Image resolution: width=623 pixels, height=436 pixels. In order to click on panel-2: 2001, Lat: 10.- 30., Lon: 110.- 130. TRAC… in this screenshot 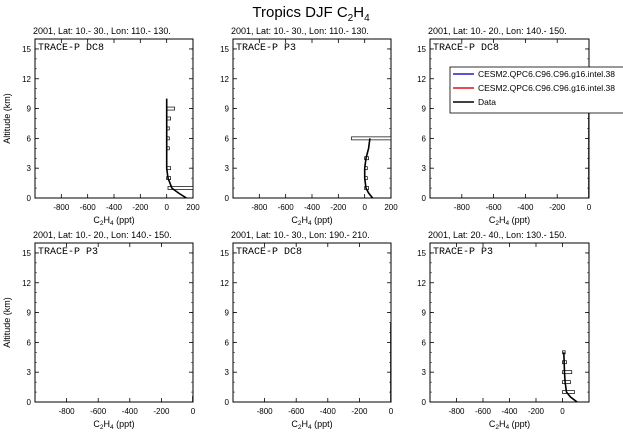, I will do `click(309, 126)`.